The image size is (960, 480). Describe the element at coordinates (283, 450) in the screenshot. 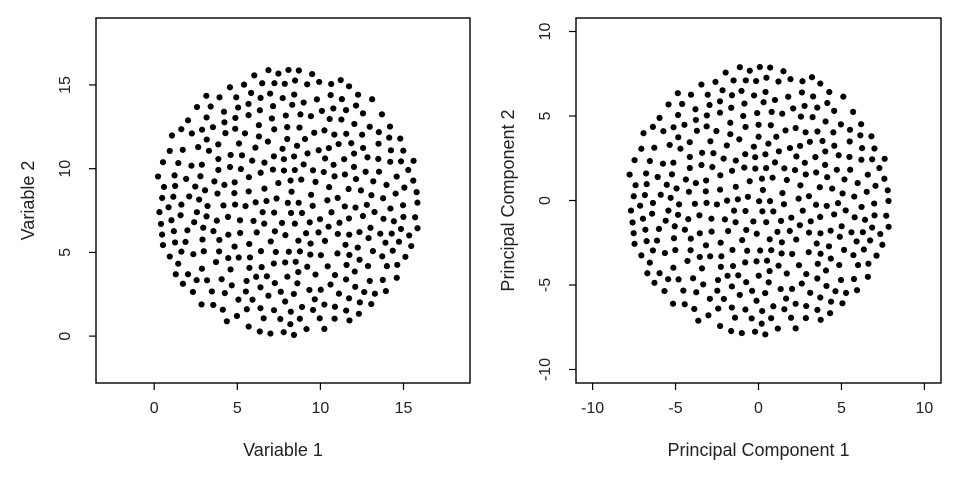

I see `left-x-axis-label: Variable 1` at that location.